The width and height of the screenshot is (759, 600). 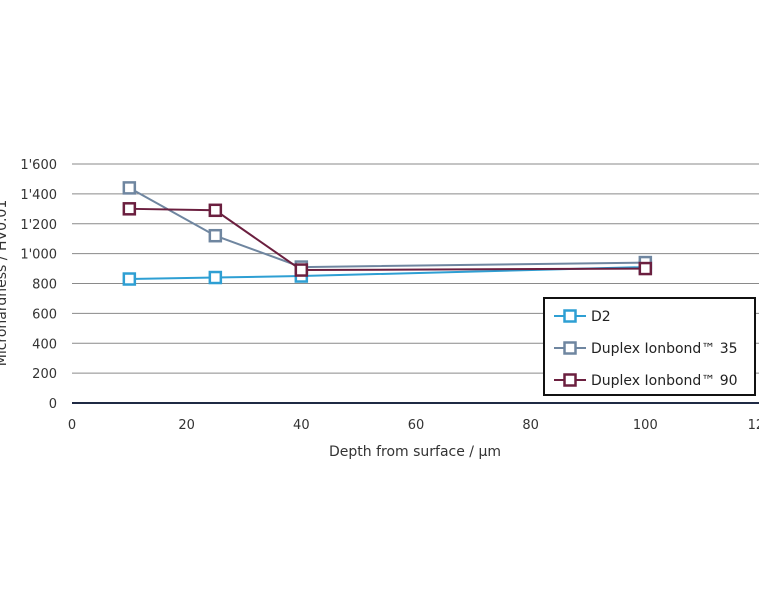 What do you see at coordinates (753, 425) in the screenshot?
I see `x-tick-label: 120` at bounding box center [753, 425].